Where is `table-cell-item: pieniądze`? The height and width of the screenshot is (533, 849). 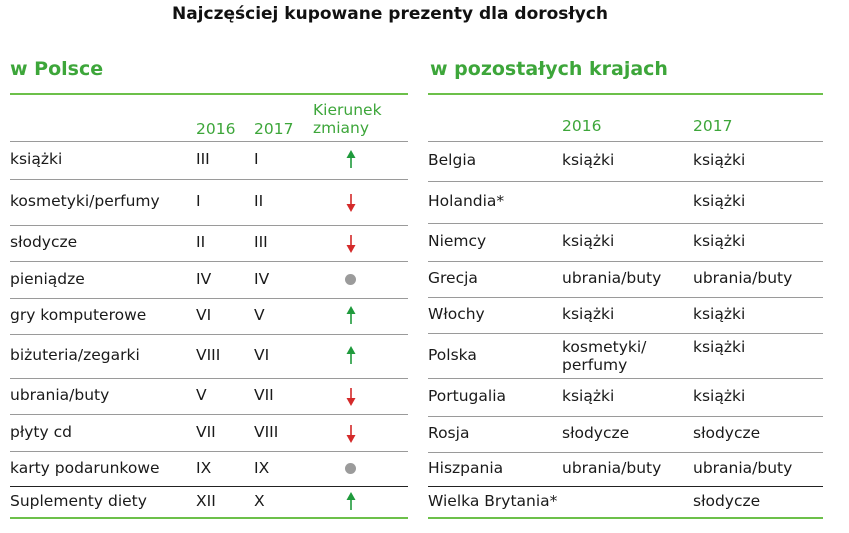
table-cell-item: pieniądze is located at coordinates (47, 278).